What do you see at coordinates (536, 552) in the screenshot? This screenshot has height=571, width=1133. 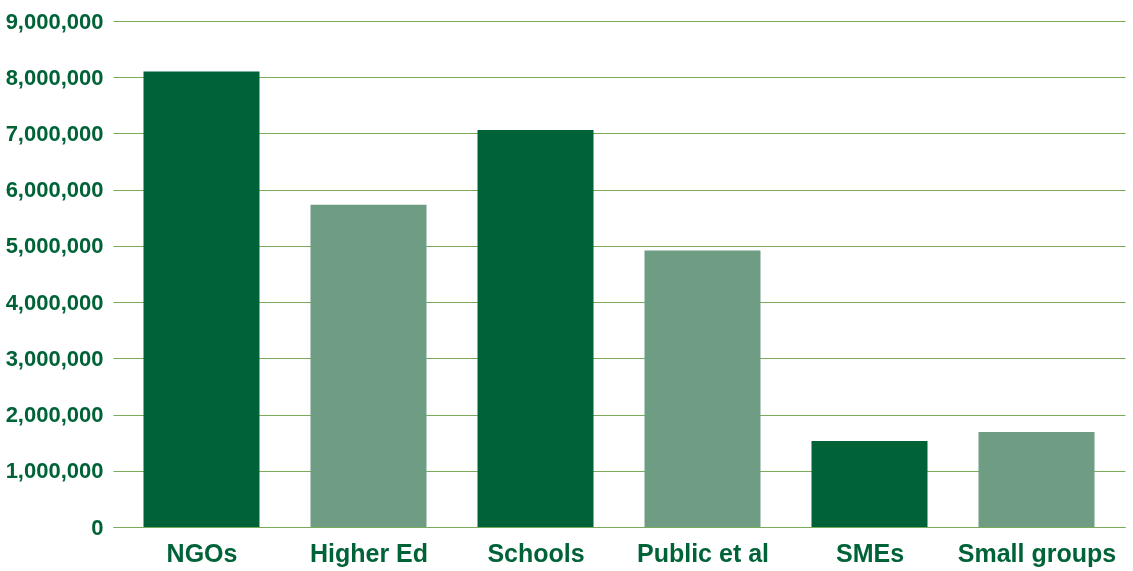 I see `x-tick-label: Schools` at bounding box center [536, 552].